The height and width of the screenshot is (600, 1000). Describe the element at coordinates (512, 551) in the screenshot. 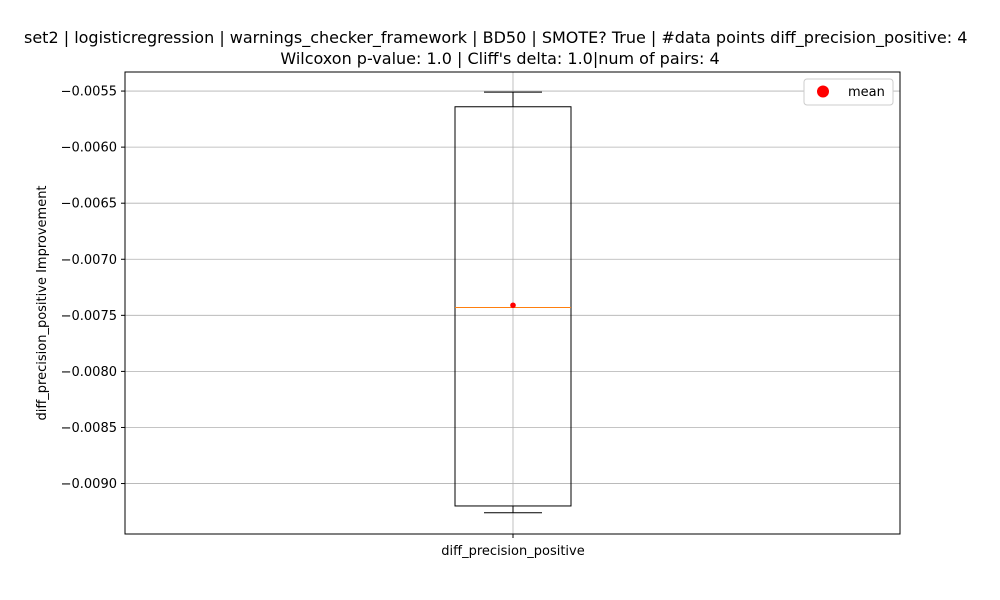

I see `x-tick-label: diff_precision_positive` at that location.